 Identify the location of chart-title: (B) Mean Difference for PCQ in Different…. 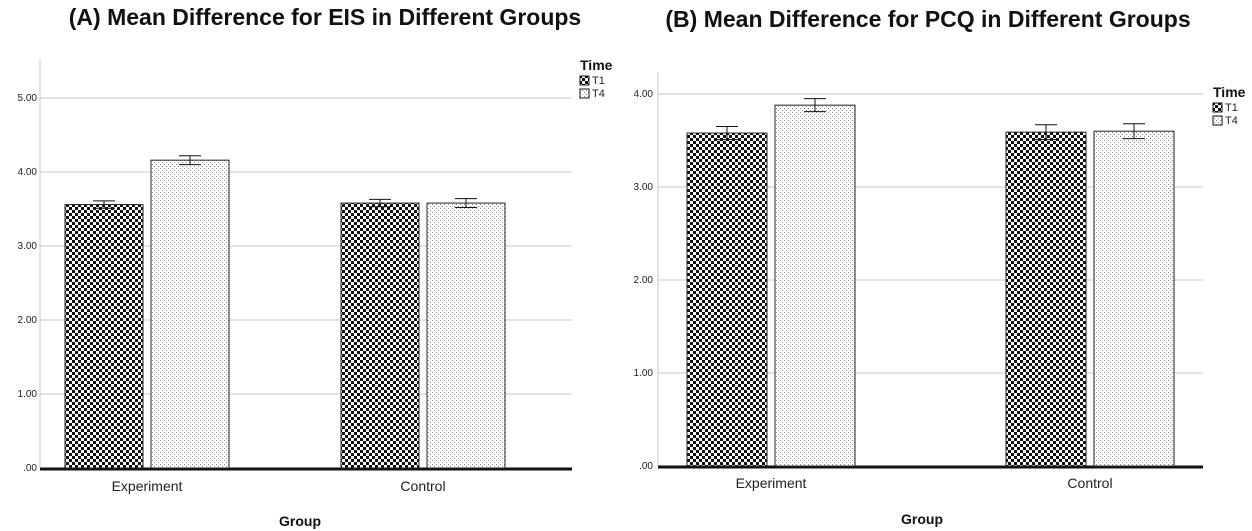
(927, 19).